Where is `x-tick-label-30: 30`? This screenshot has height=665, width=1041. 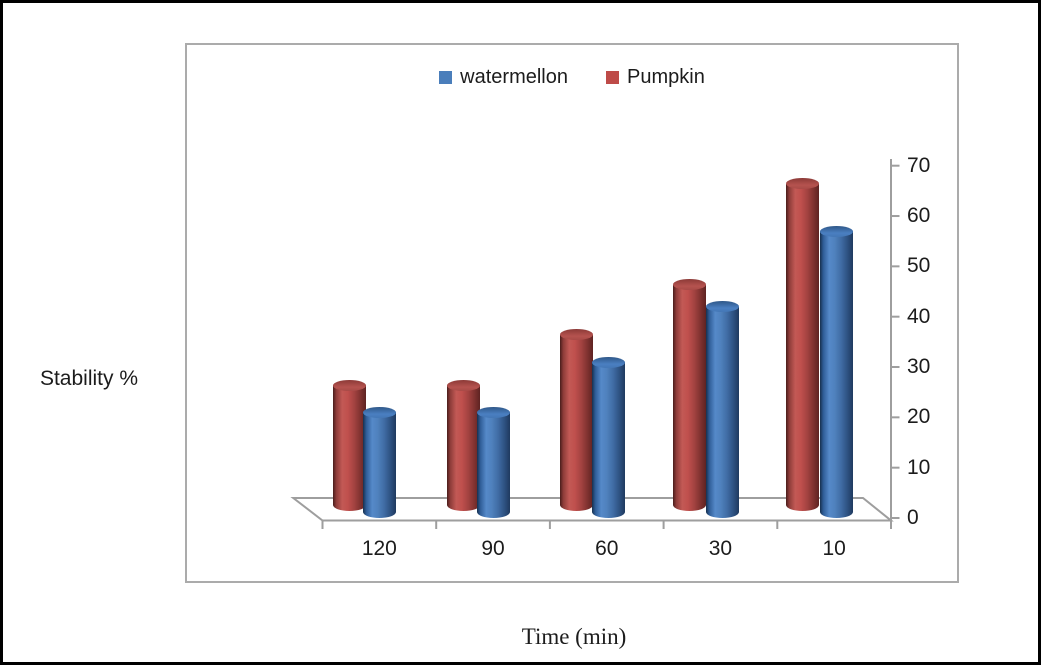
x-tick-label-30: 30 is located at coordinates (720, 548).